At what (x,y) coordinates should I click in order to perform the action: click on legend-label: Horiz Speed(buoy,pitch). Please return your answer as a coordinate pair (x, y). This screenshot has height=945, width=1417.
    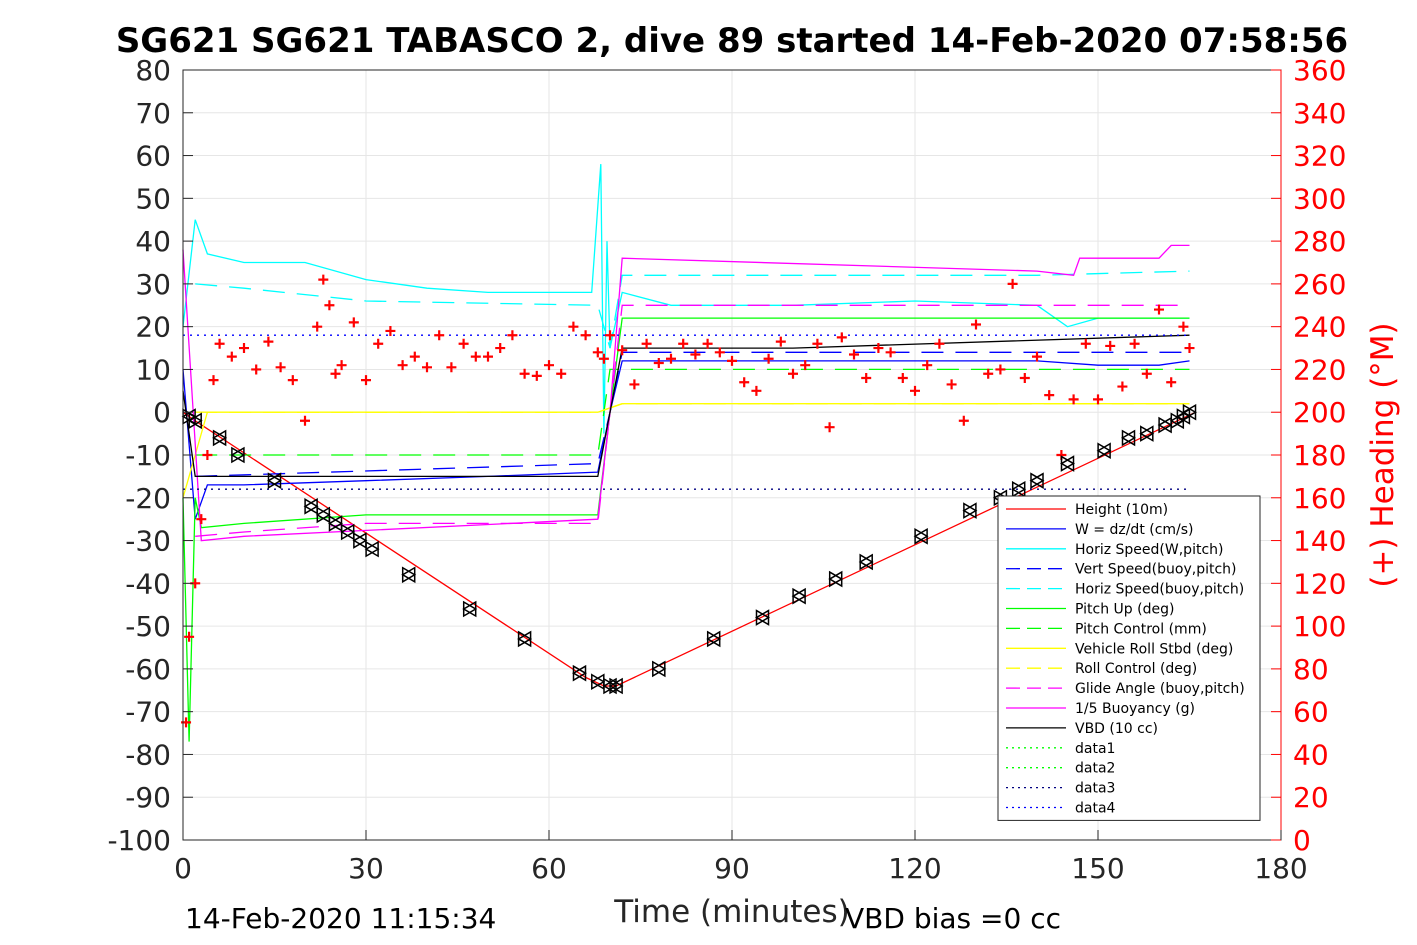
    Looking at the image, I should click on (1159, 590).